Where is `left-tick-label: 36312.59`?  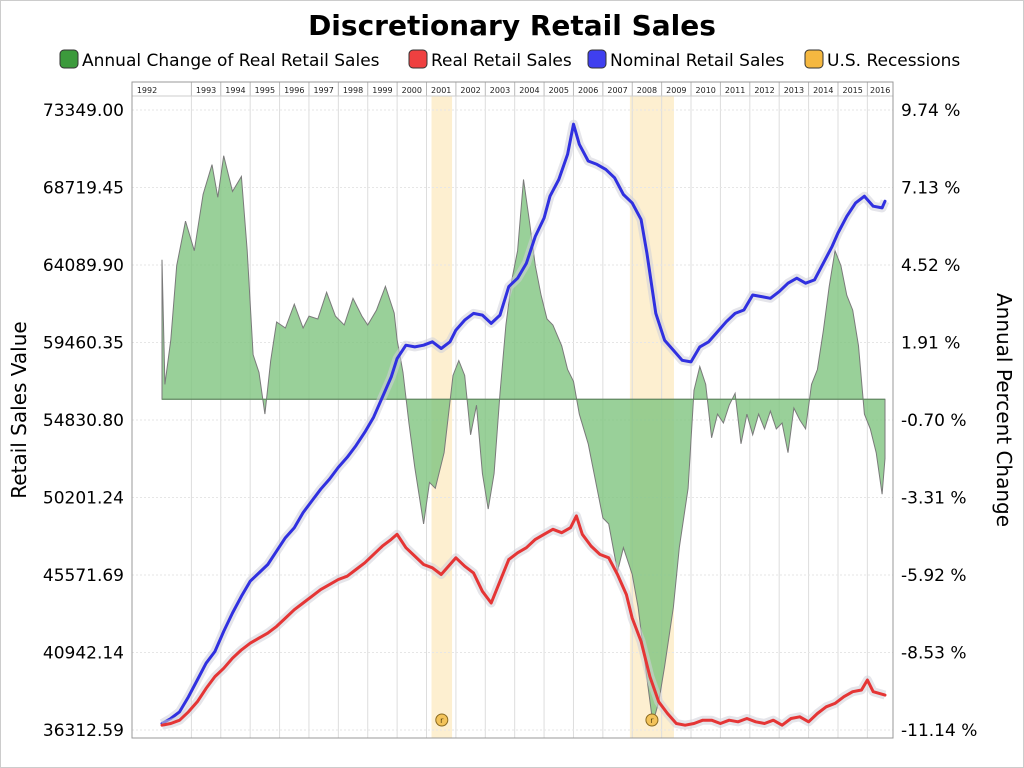 left-tick-label: 36312.59 is located at coordinates (83, 731).